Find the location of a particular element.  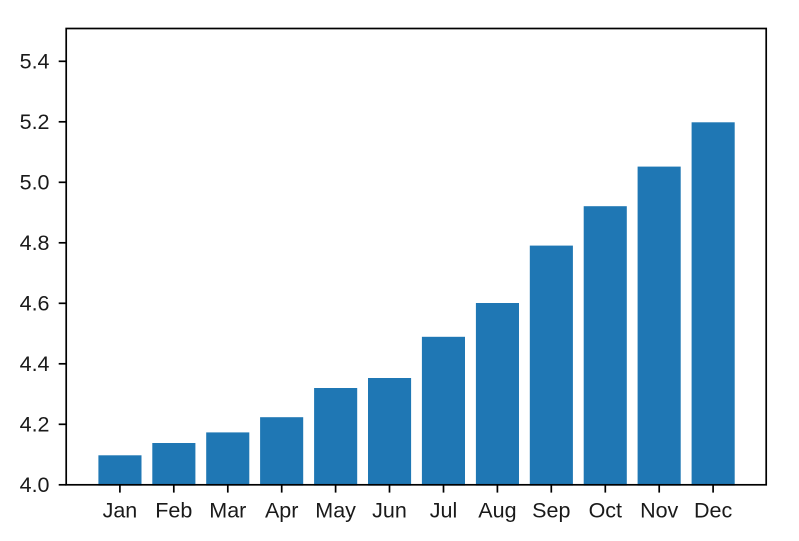

svg-text: 4.8 is located at coordinates (35, 243).